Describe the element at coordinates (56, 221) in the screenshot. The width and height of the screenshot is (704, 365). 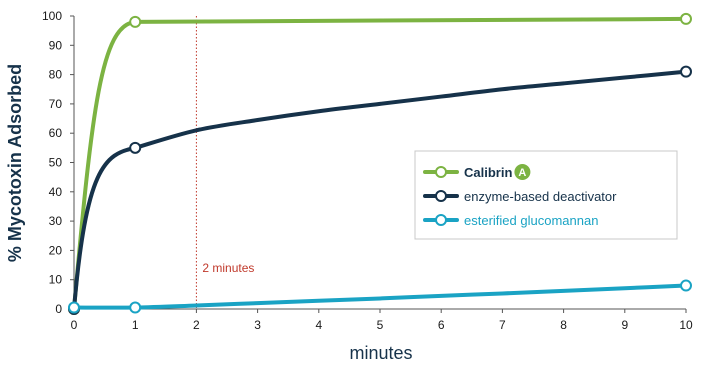
I see `y-tick-label: 30` at that location.